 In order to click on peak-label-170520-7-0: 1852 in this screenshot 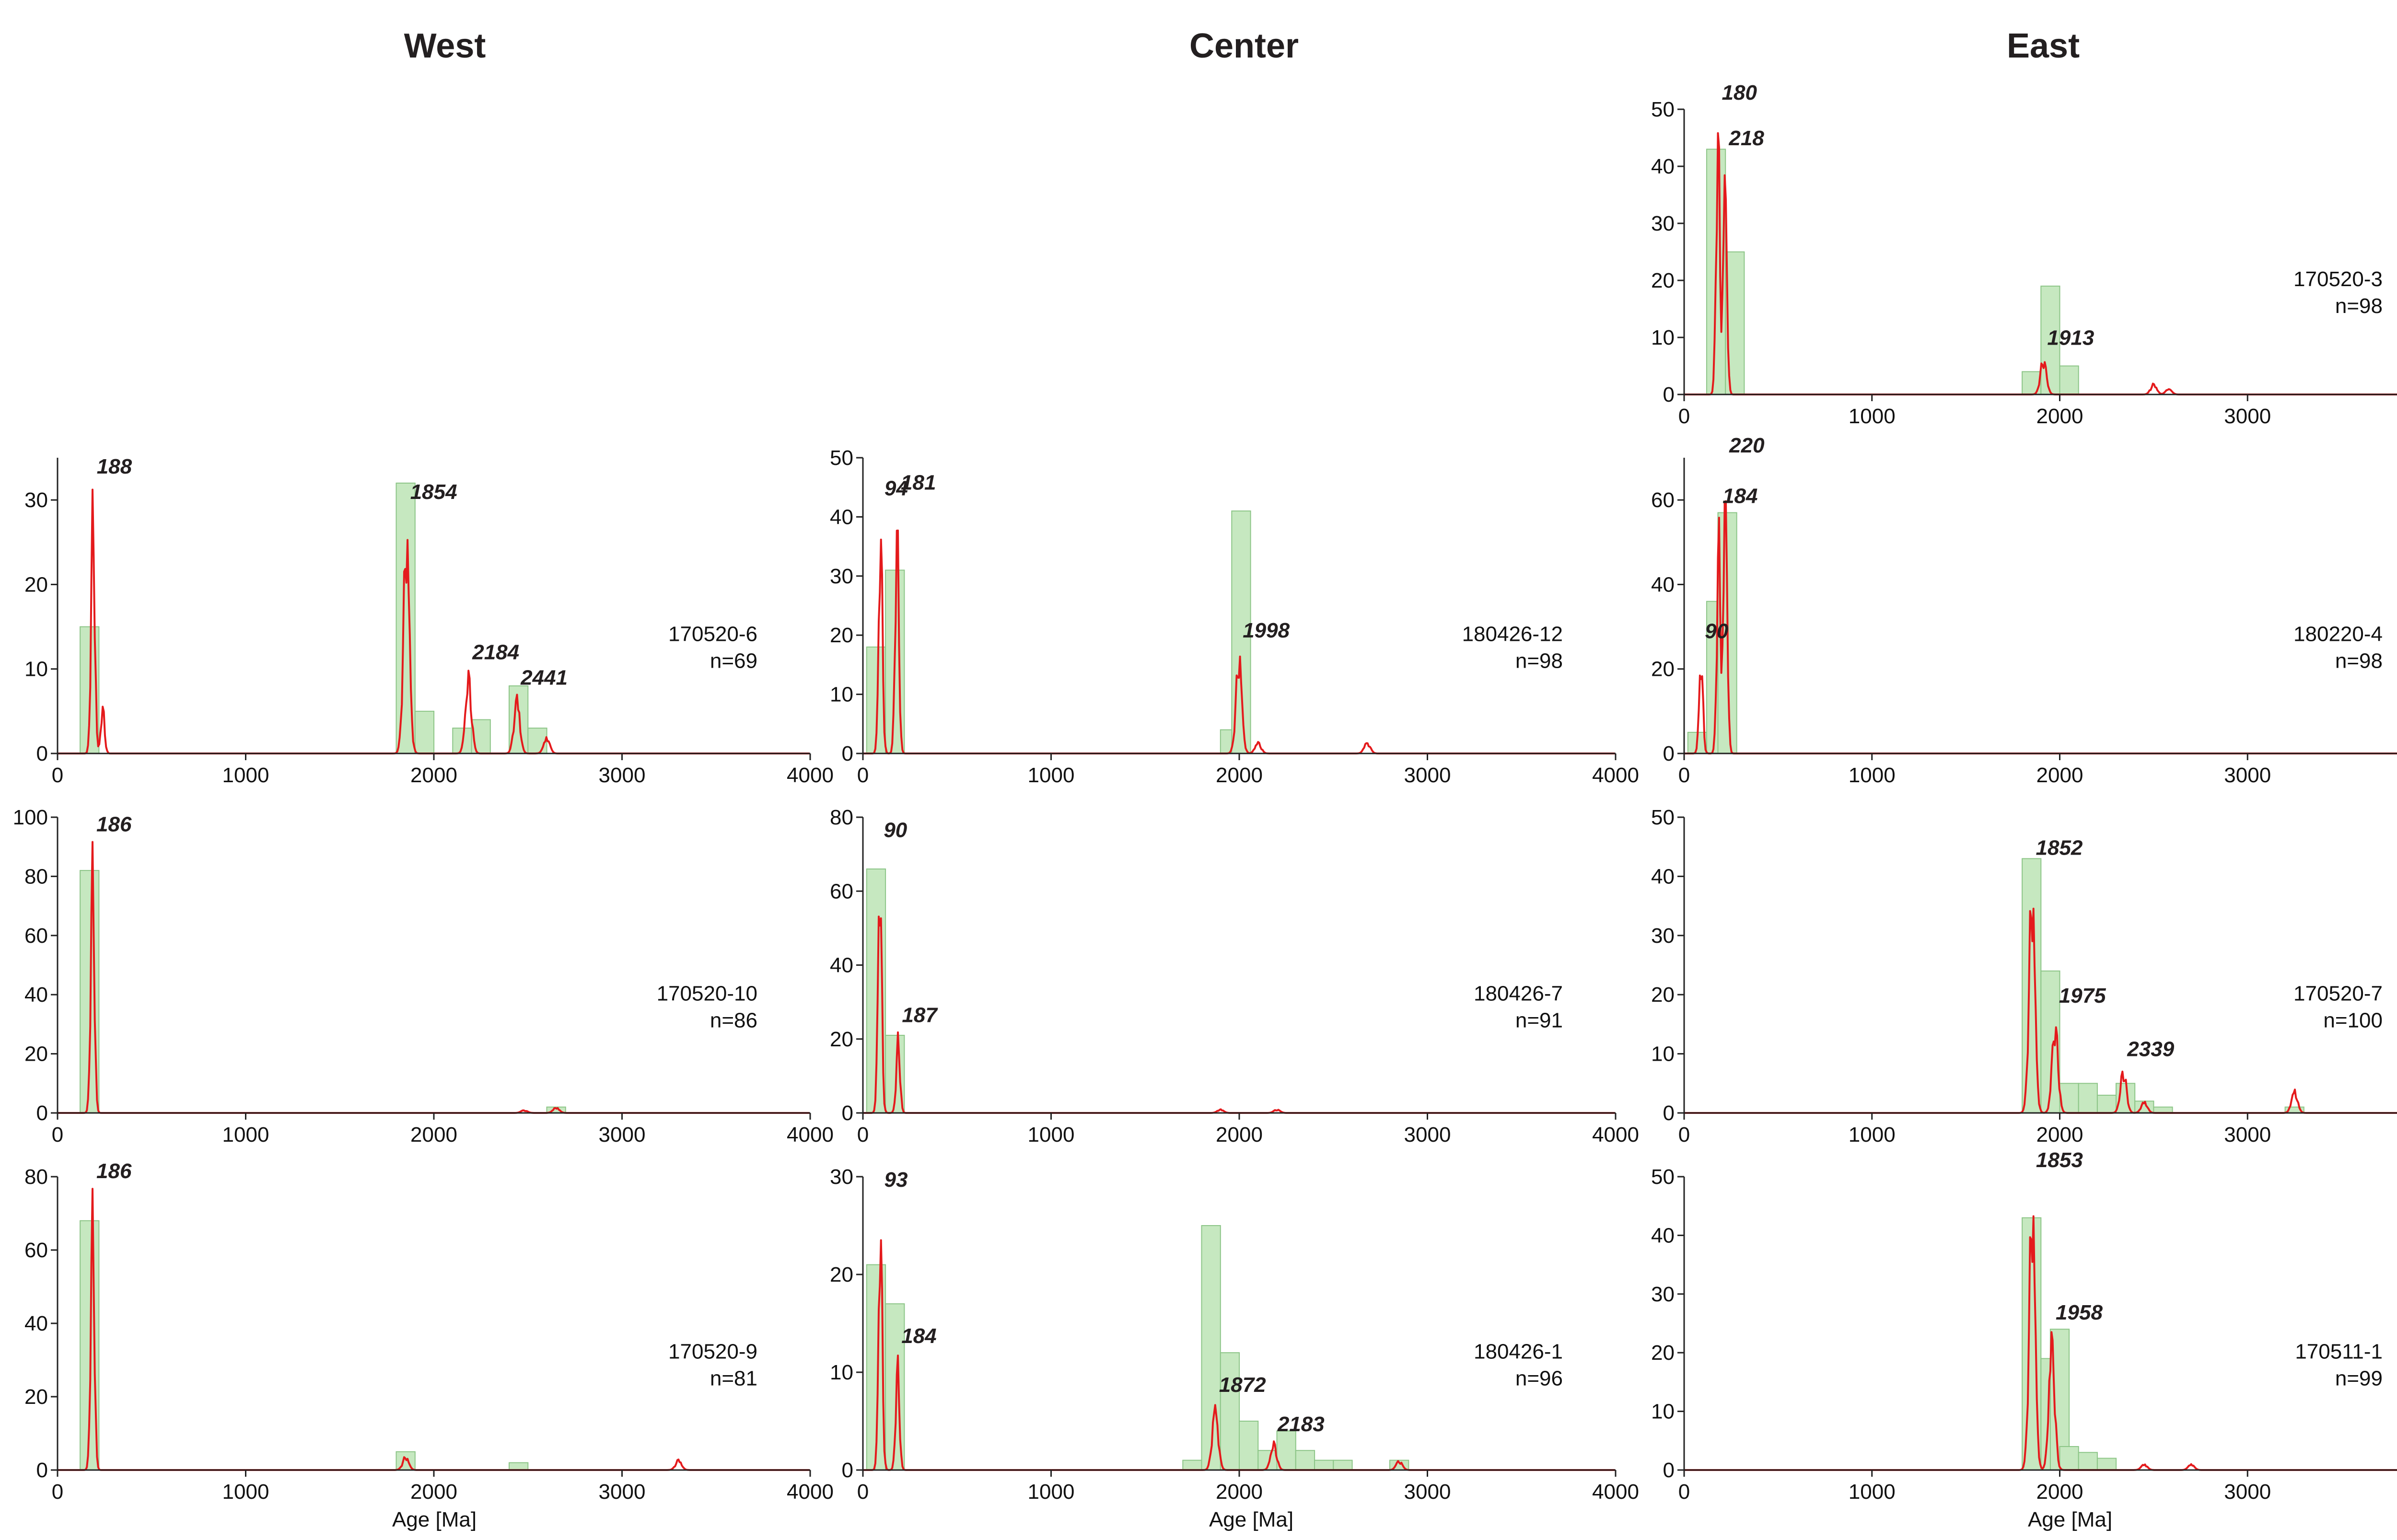, I will do `click(2059, 848)`.